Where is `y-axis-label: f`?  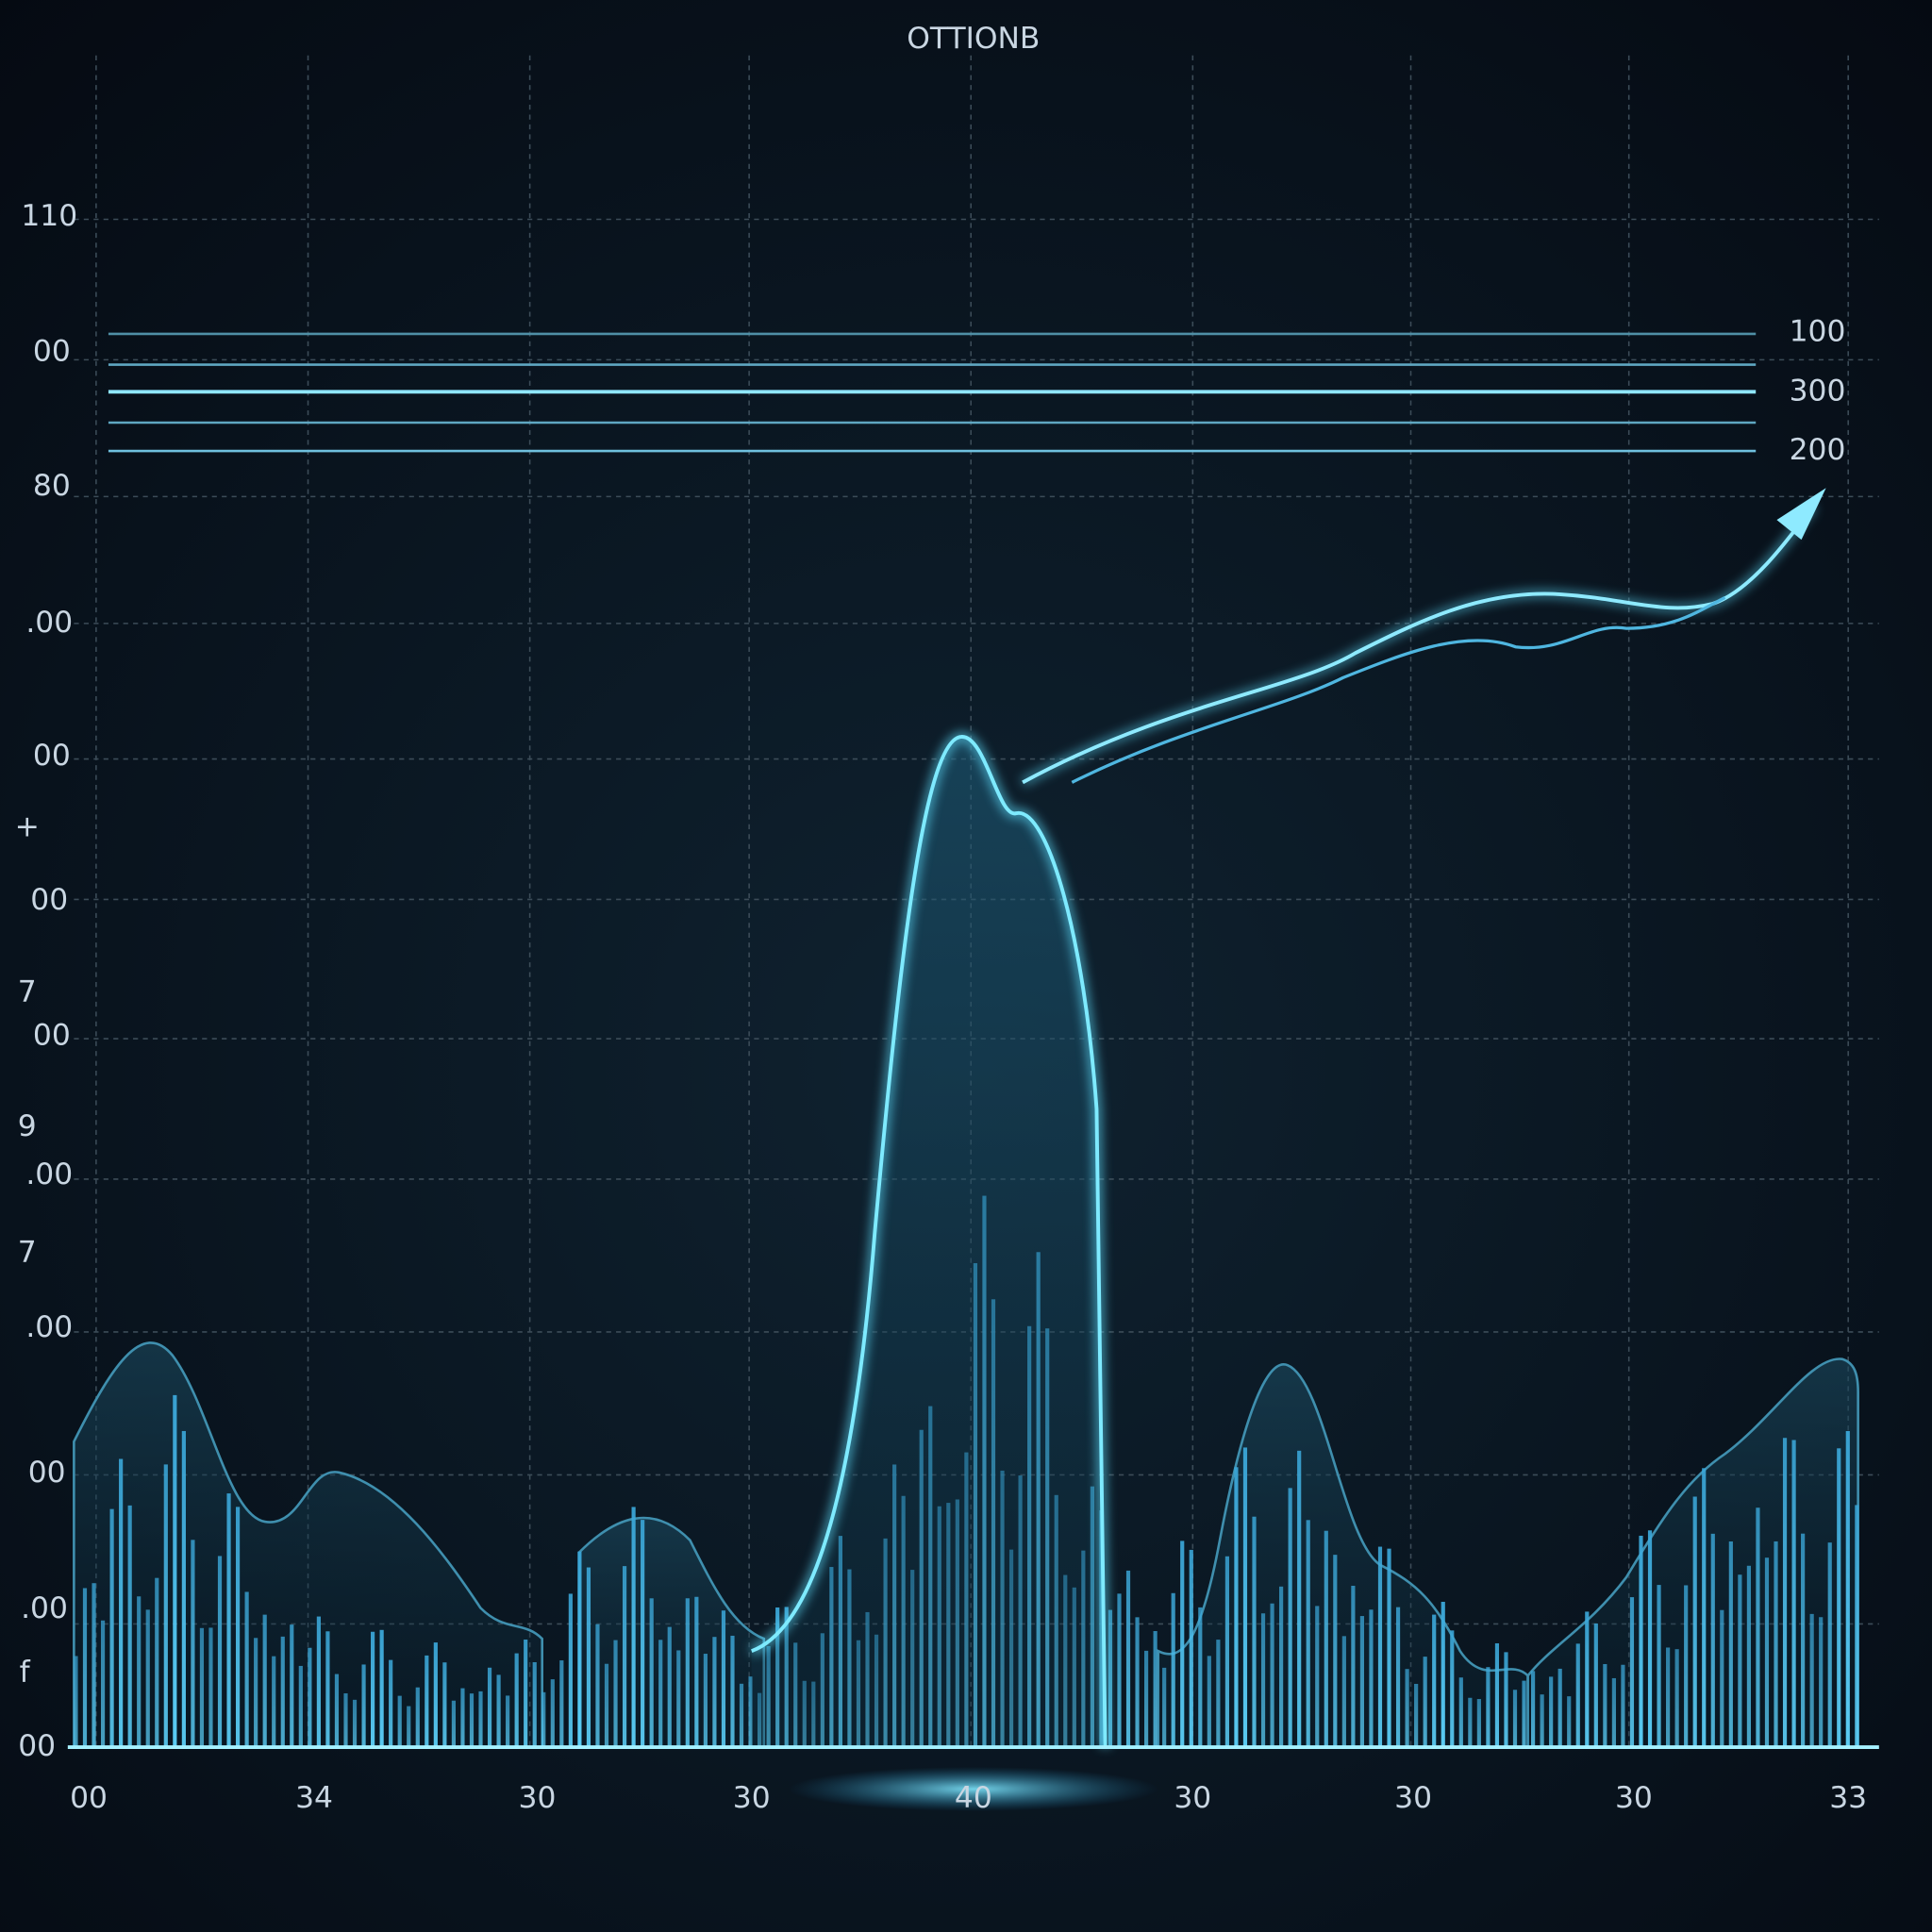
y-axis-label: f is located at coordinates (25, 1673).